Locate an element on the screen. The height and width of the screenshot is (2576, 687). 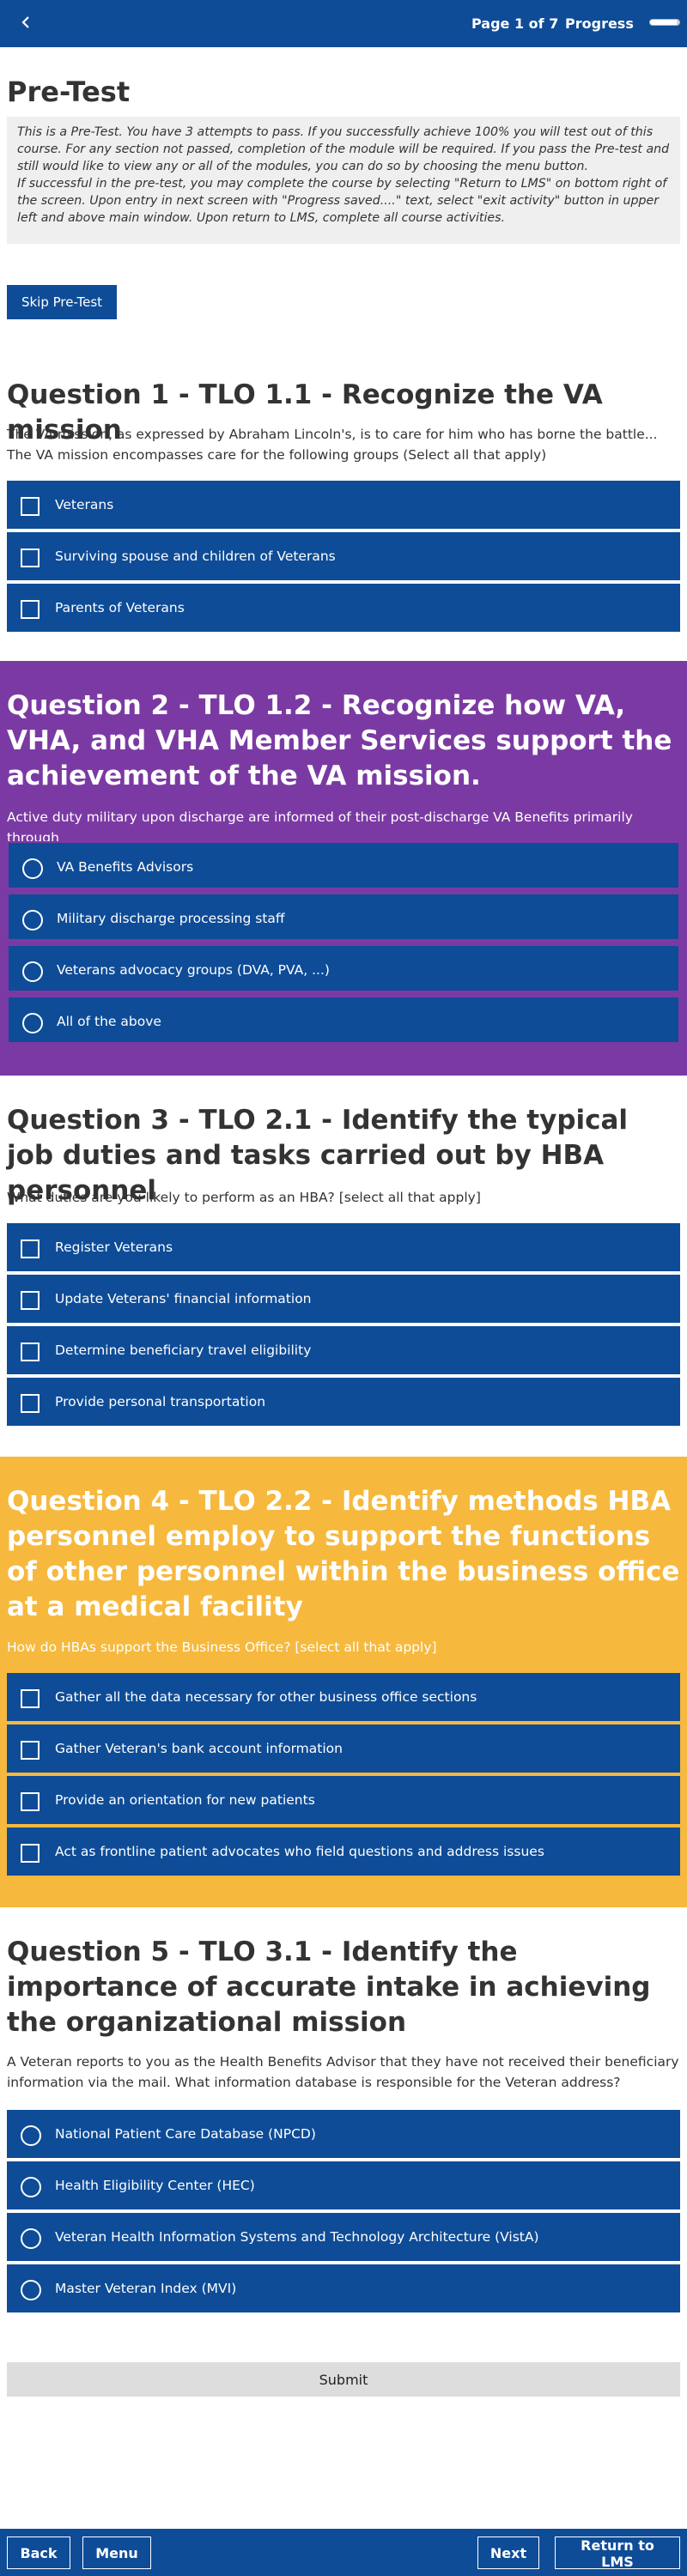
top-bar: Page 1 of 7 Progress is located at coordinates (343, 23).